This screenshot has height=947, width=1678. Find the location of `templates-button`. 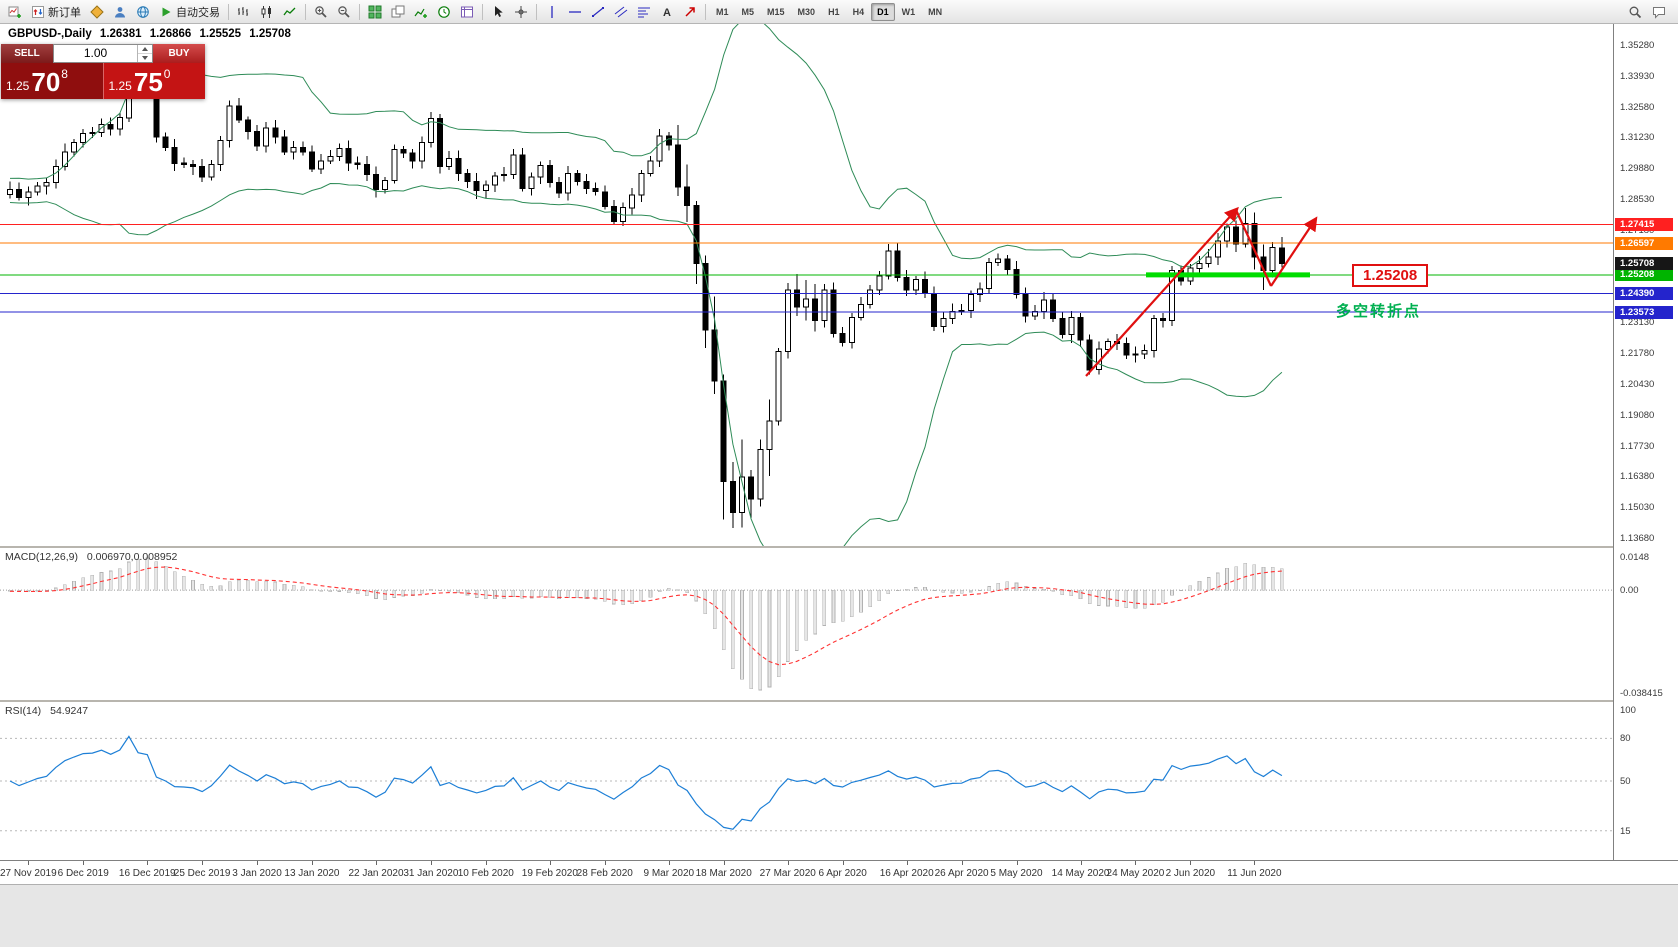

templates-button is located at coordinates (467, 12).